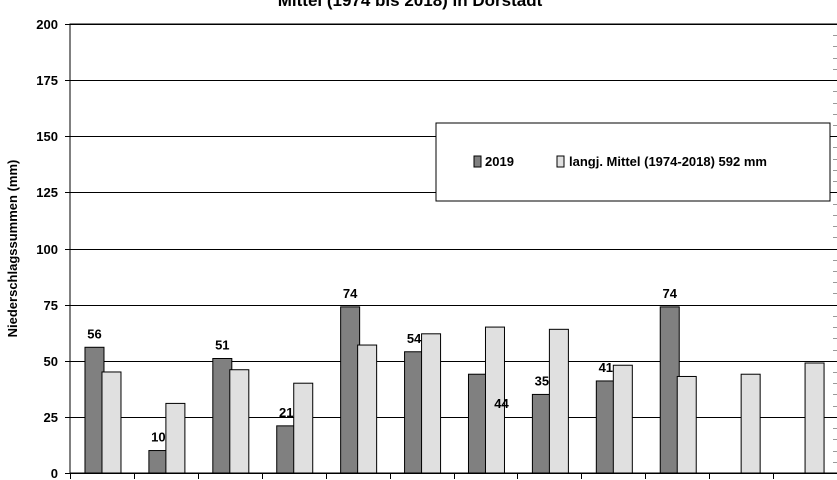 This screenshot has height=480, width=837. What do you see at coordinates (51, 361) in the screenshot?
I see `y-tick-label: 50` at bounding box center [51, 361].